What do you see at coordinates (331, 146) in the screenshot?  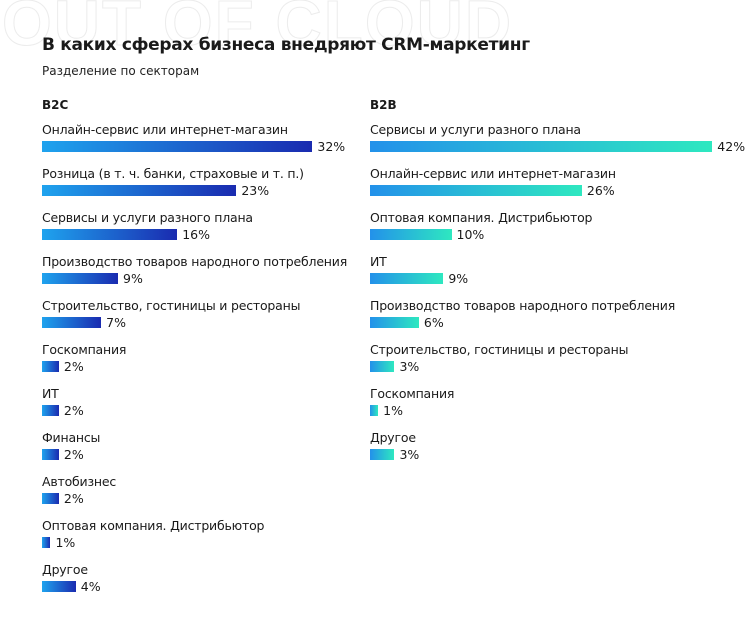 I see `value-label: 32%` at bounding box center [331, 146].